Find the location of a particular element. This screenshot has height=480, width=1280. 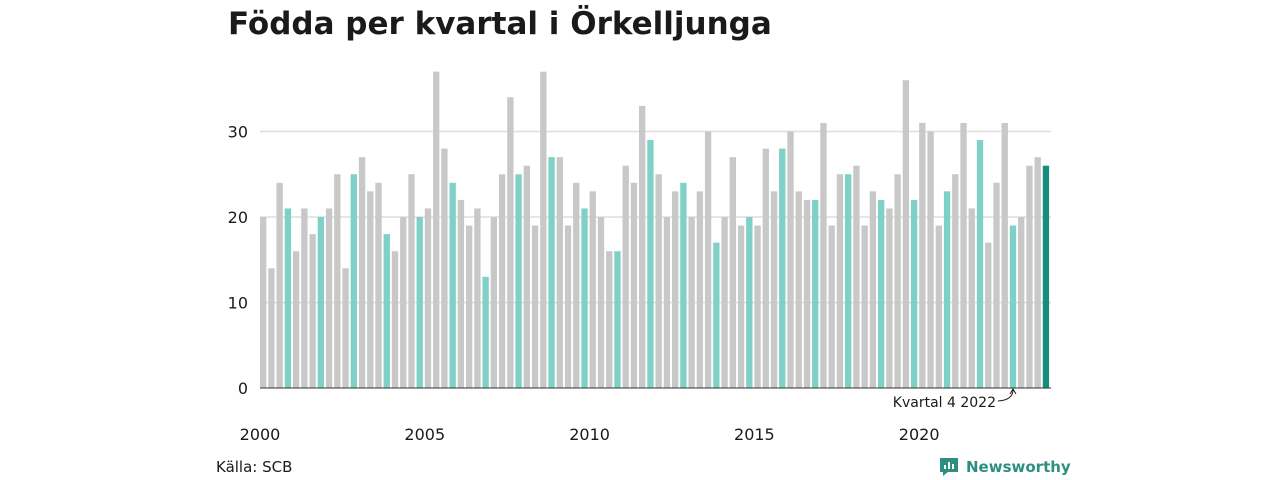

y-tick-label: 10 is located at coordinates (238, 303).